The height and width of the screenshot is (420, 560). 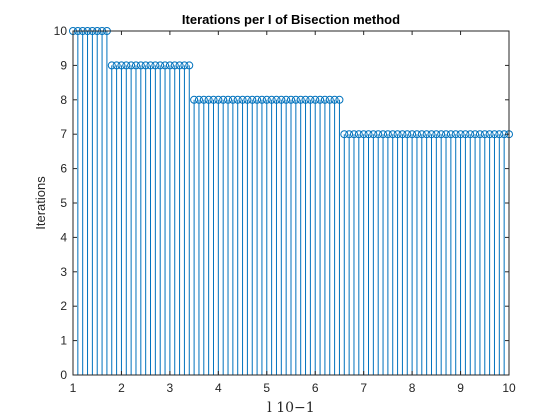 What do you see at coordinates (266, 388) in the screenshot?
I see `x-tick-label: 5` at bounding box center [266, 388].